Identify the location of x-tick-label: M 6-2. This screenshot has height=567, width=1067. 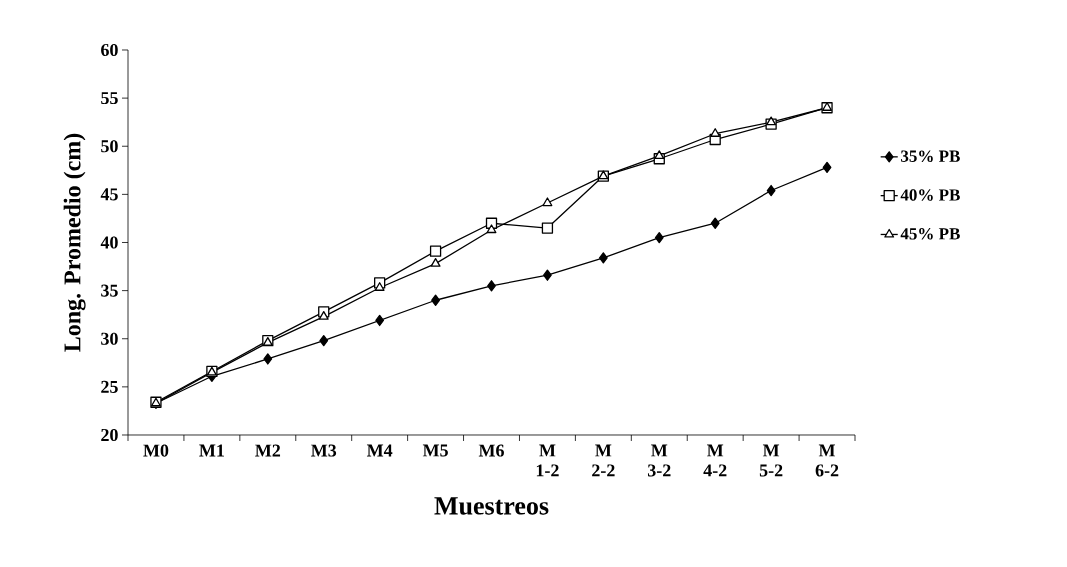
(827, 460).